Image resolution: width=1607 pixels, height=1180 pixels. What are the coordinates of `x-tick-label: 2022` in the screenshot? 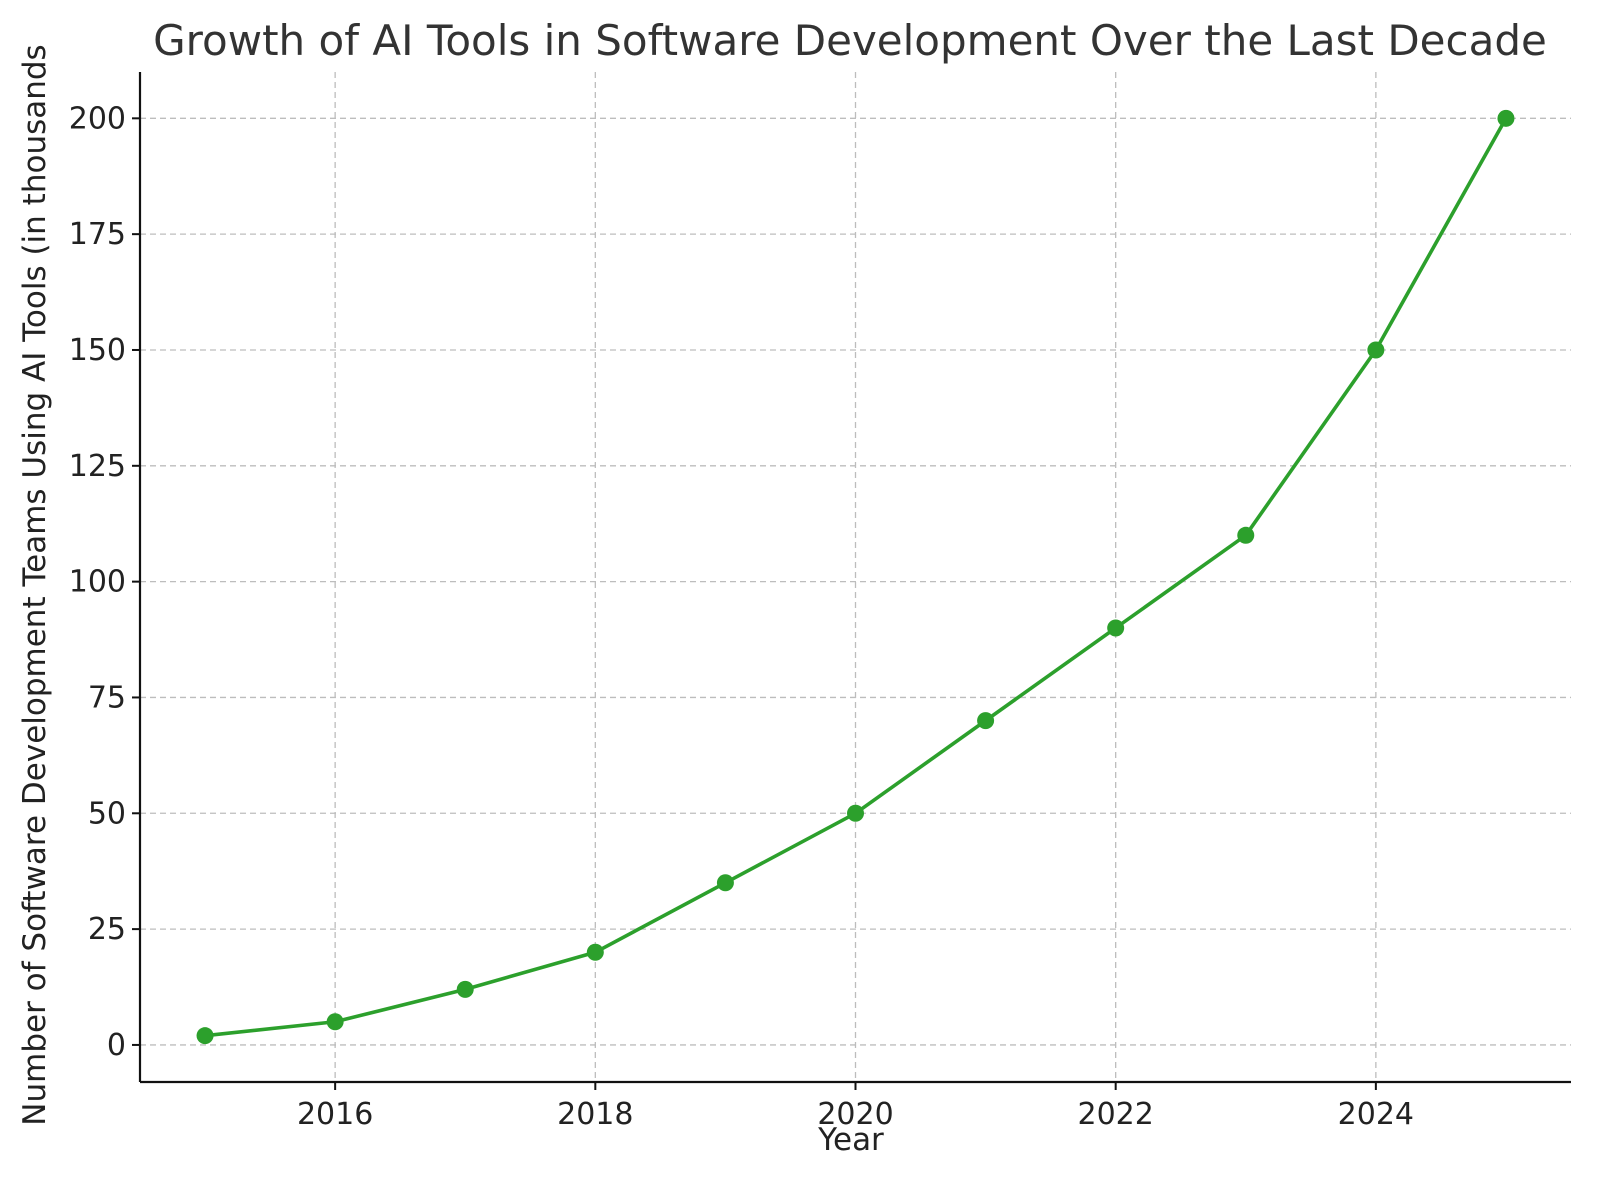 It's located at (1116, 1114).